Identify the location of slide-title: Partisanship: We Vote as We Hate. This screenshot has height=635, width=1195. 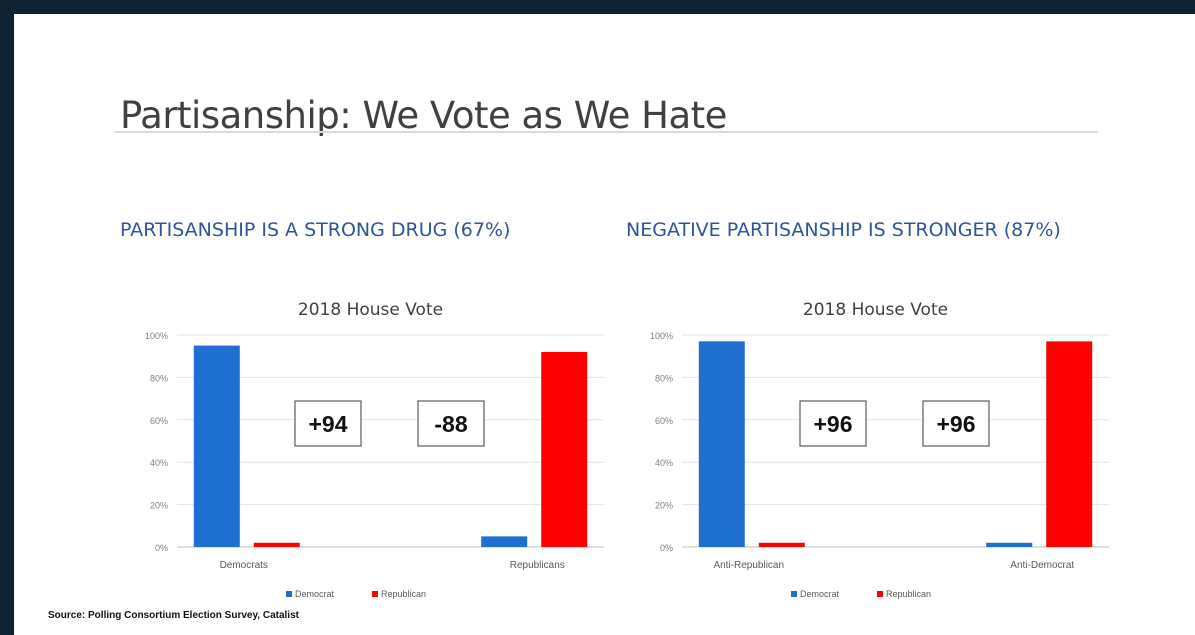
(423, 115).